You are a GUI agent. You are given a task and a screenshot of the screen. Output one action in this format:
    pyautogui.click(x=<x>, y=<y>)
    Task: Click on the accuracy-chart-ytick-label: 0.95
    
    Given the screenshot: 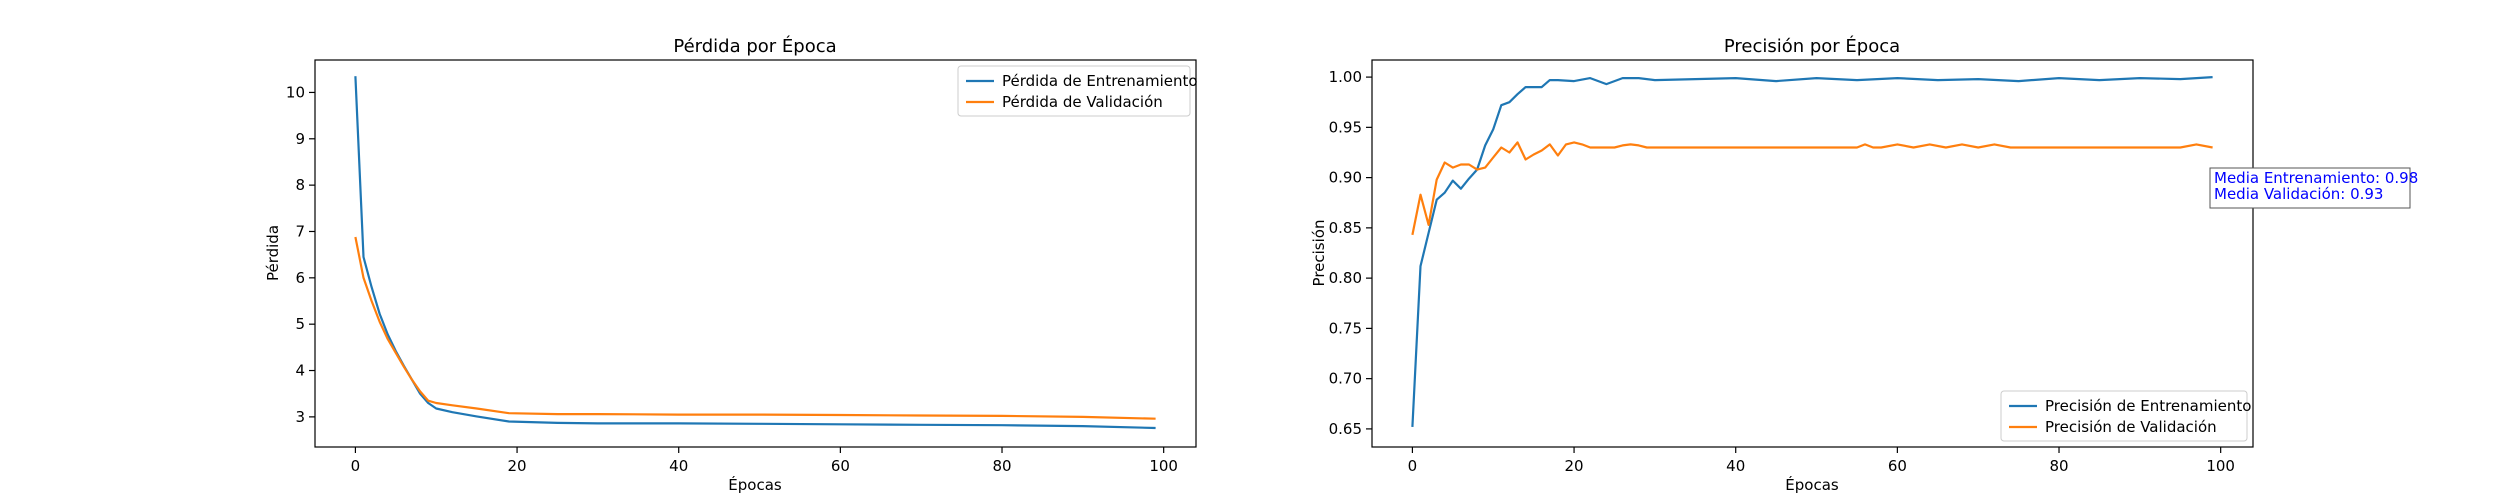 What is the action you would take?
    pyautogui.click(x=1345, y=127)
    